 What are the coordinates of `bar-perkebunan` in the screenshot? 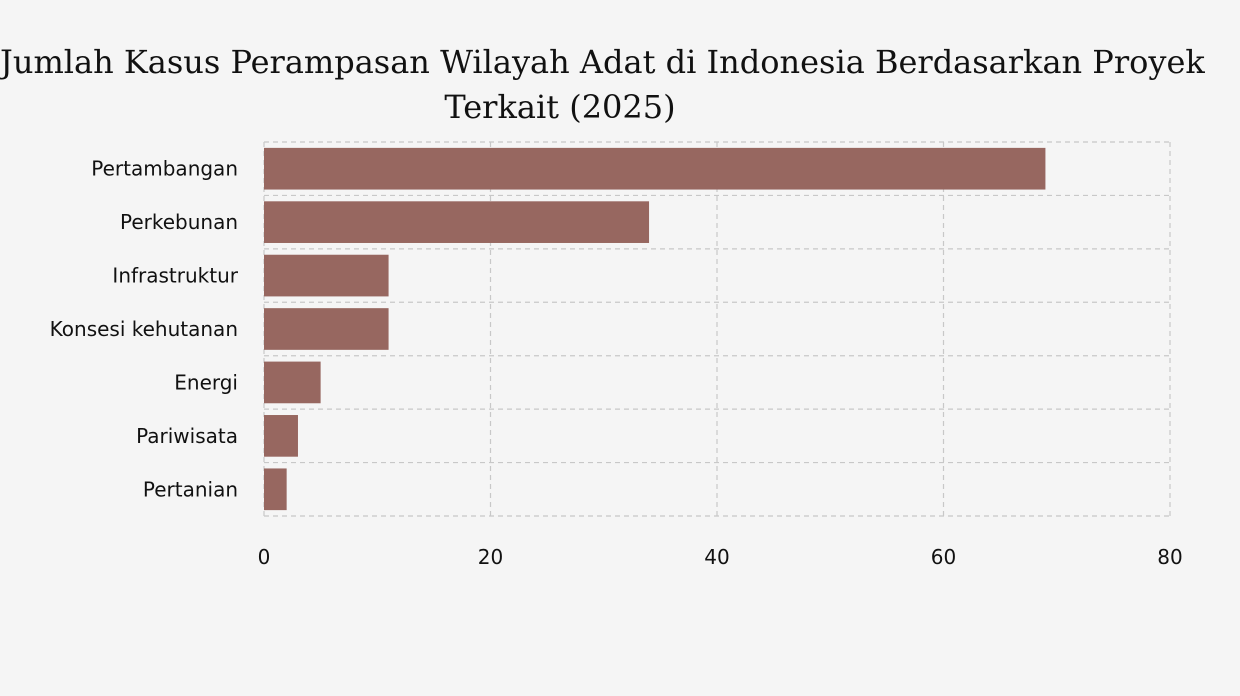 It's located at (457, 222).